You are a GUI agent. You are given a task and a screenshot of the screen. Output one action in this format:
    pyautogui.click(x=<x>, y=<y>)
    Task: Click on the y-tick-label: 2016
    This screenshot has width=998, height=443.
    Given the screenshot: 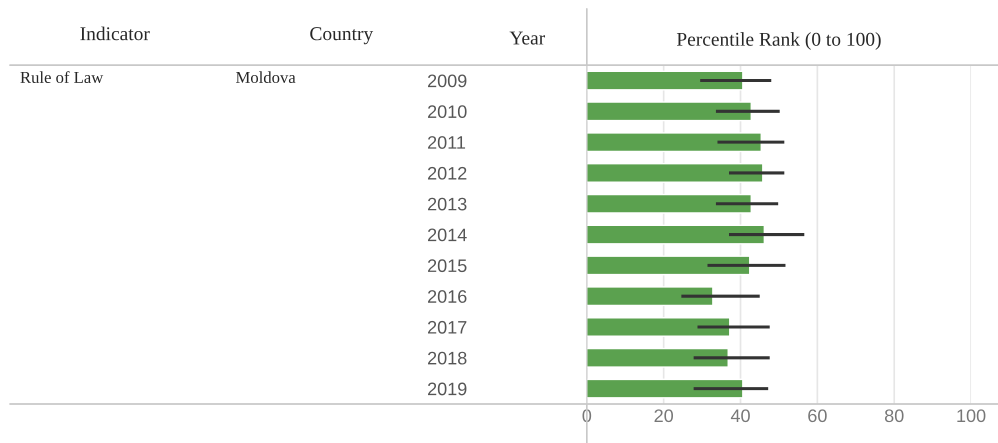 What is the action you would take?
    pyautogui.click(x=447, y=296)
    